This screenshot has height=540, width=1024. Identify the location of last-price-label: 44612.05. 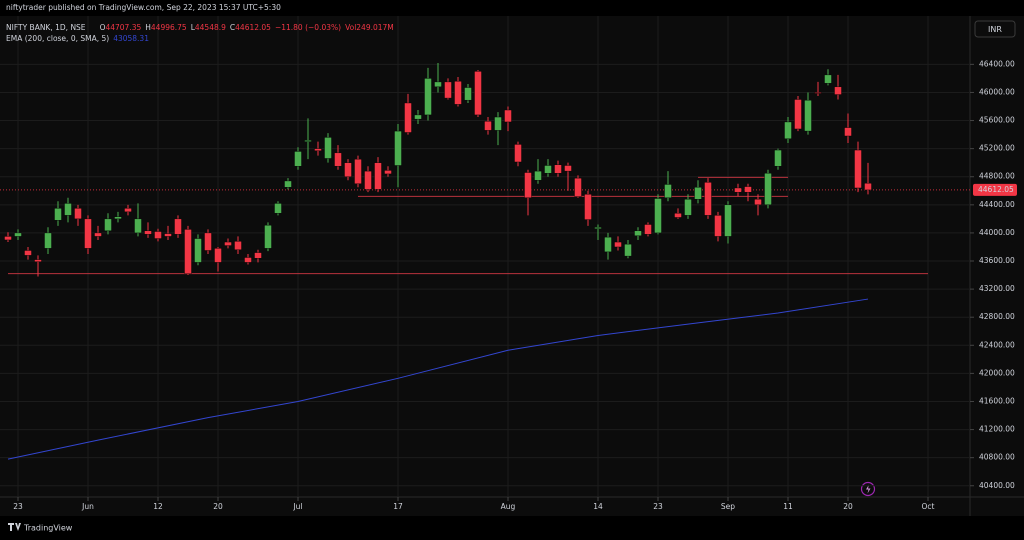
(996, 189).